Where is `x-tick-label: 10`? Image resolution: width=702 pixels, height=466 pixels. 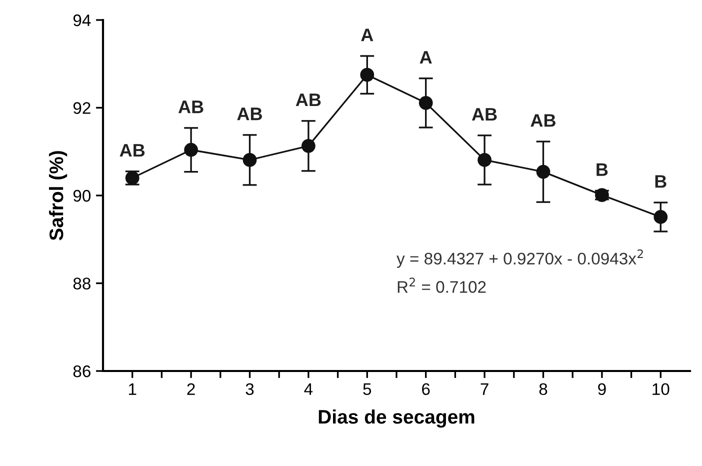
x-tick-label: 10 is located at coordinates (661, 389).